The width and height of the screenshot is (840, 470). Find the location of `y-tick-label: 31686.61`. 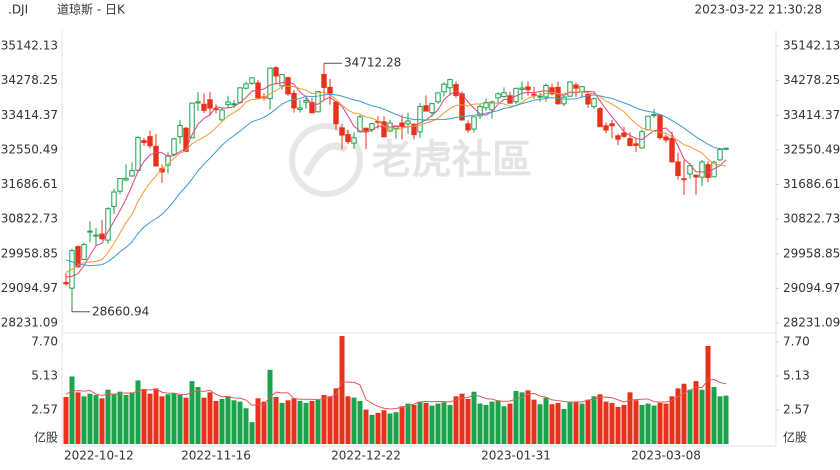

y-tick-label: 31686.61 is located at coordinates (29, 184).